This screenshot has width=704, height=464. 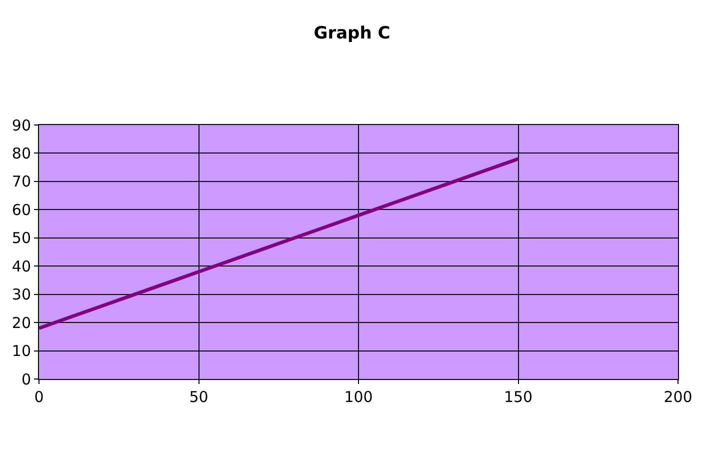 I want to click on y-tick-label: 20, so click(x=21, y=323).